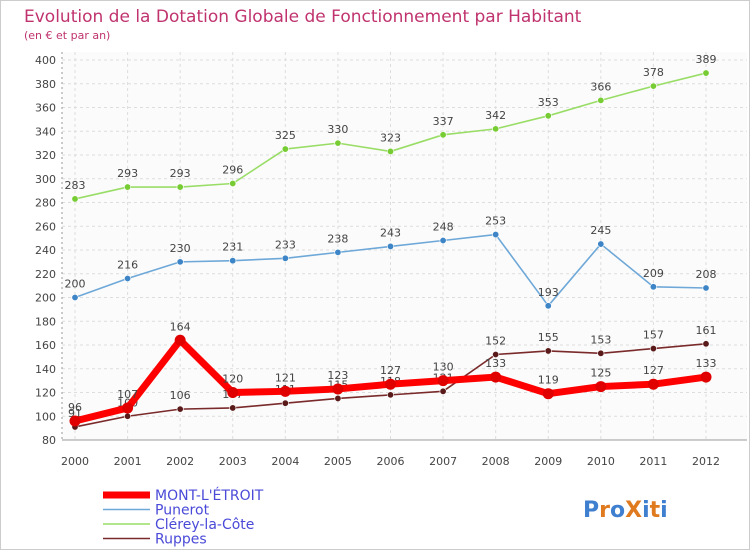 The width and height of the screenshot is (750, 555). What do you see at coordinates (600, 373) in the screenshot?
I see `data-label: 125` at bounding box center [600, 373].